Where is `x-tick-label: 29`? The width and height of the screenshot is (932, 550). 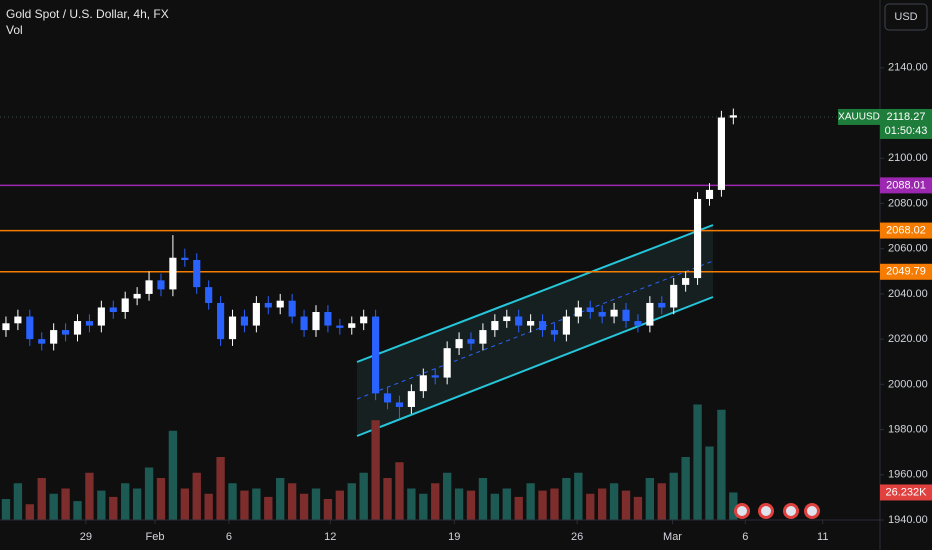
x-tick-label: 29 is located at coordinates (86, 537).